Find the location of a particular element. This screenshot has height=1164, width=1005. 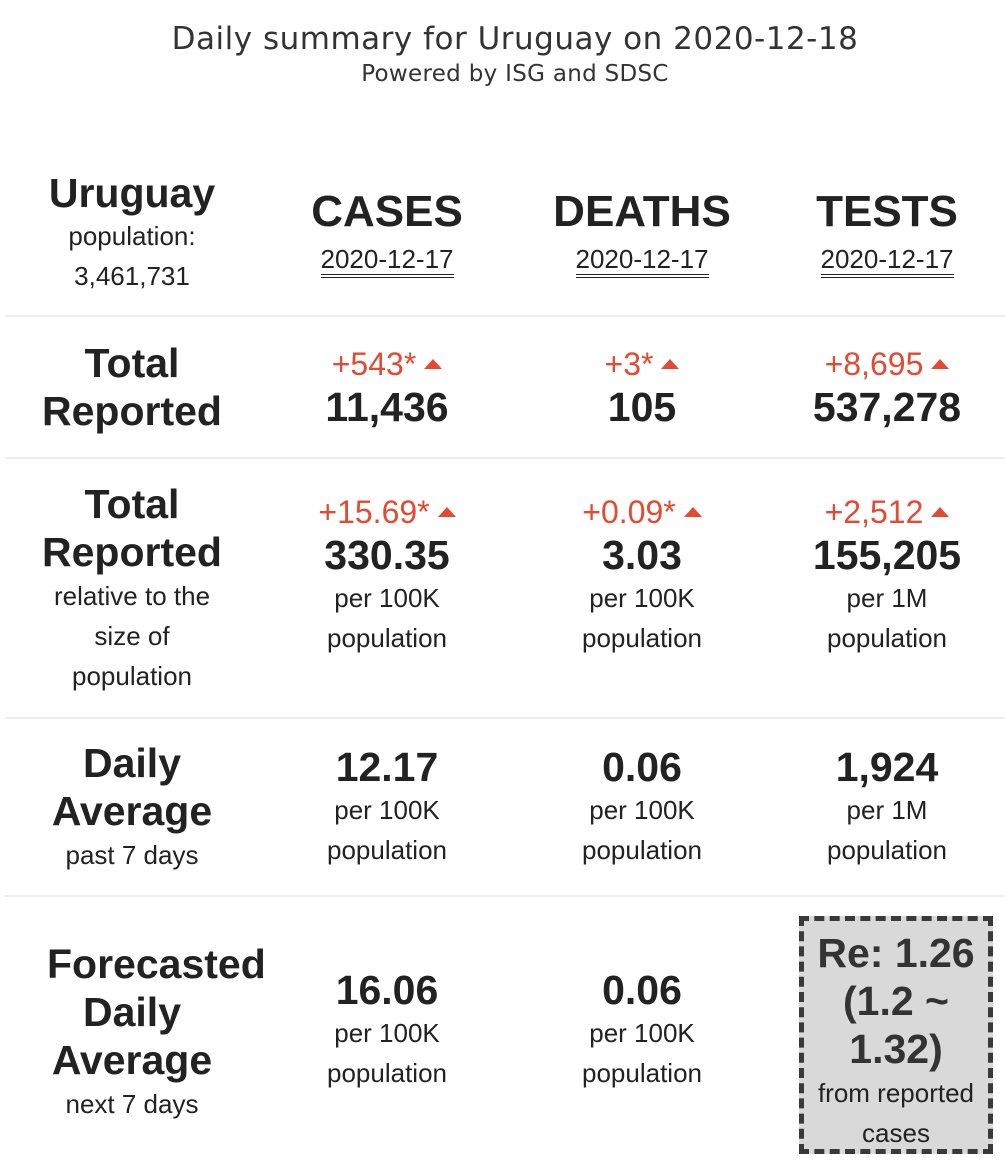

total-cases-cell: +543* 11,436 is located at coordinates (387, 387).